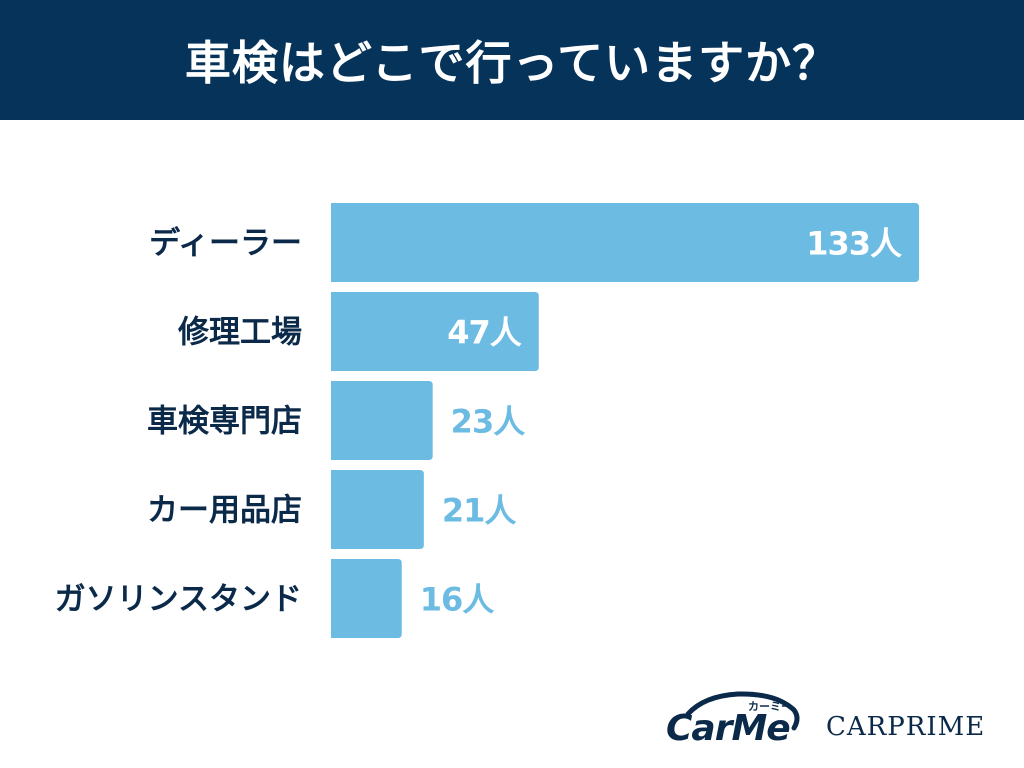 The image size is (1024, 768). What do you see at coordinates (906, 727) in the screenshot?
I see `carprime-logo: CARPRIME` at bounding box center [906, 727].